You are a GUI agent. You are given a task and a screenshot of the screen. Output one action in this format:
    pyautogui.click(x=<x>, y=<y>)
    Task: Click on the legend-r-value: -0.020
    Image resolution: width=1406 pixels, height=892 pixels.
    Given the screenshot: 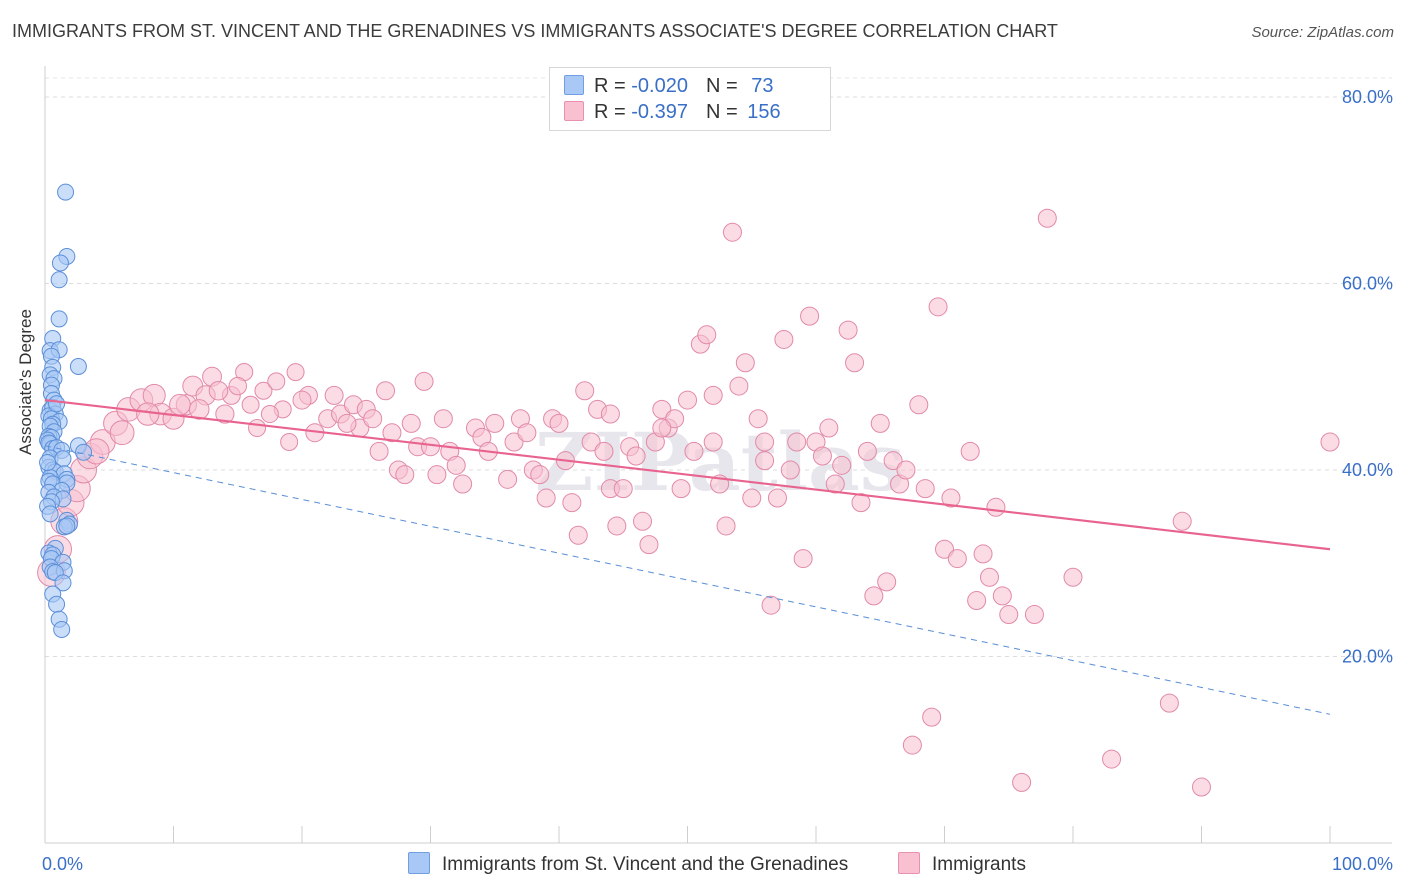 What is the action you would take?
    pyautogui.click(x=659, y=86)
    